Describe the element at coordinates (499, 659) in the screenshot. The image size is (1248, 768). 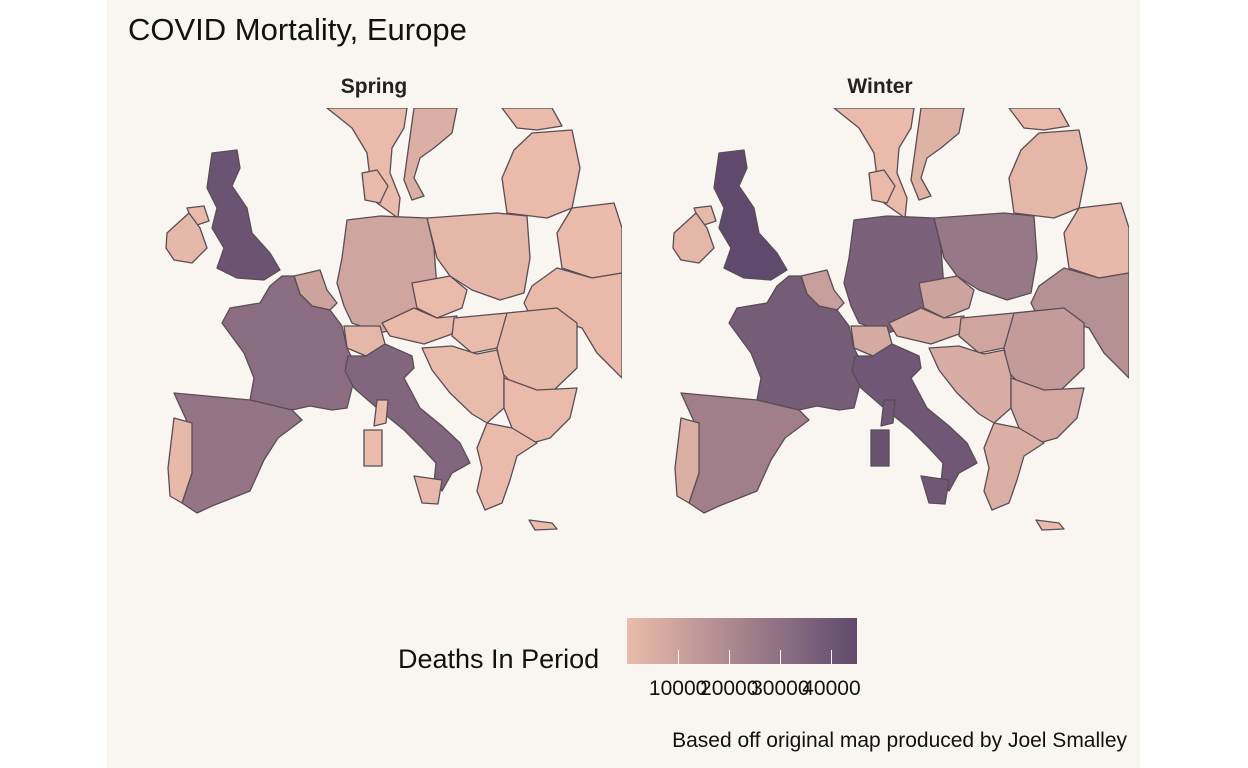
I see `legend-title: Deaths In Period` at that location.